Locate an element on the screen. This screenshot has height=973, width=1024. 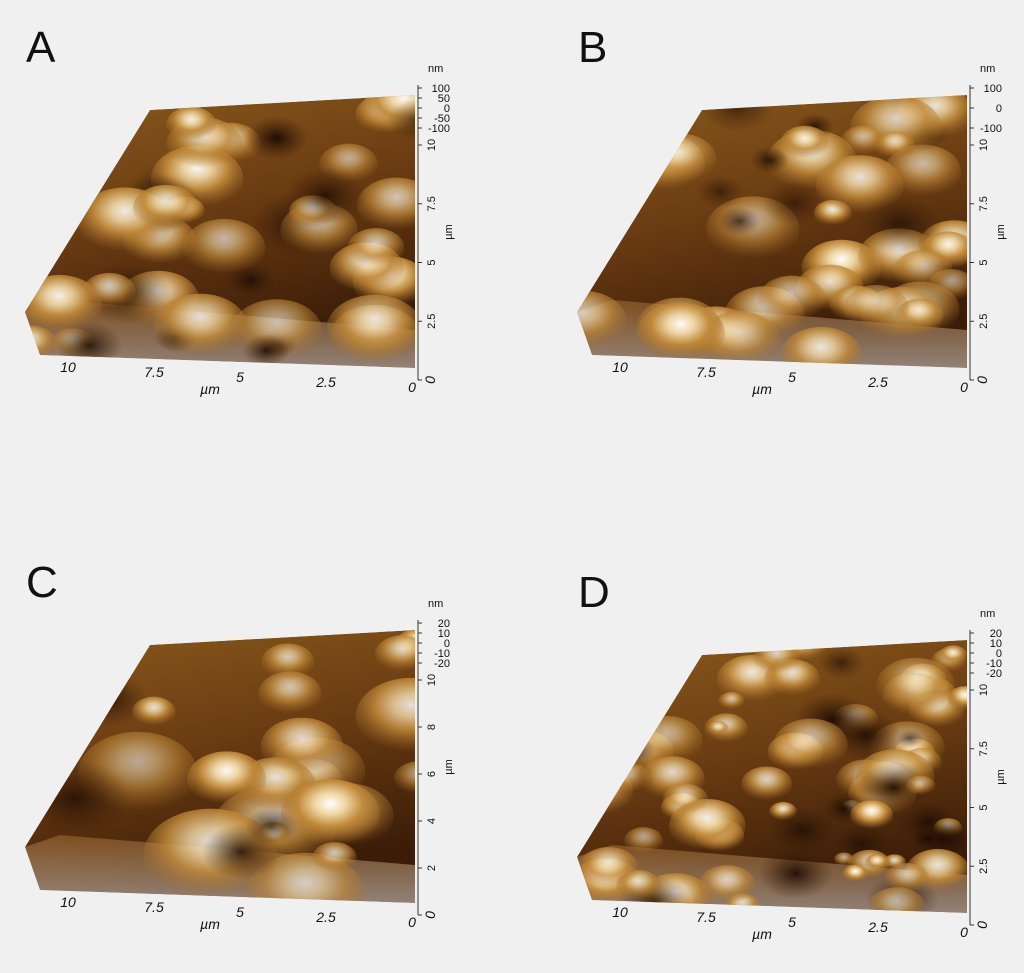
y-tick-label: 7.5 is located at coordinates (984, 748).